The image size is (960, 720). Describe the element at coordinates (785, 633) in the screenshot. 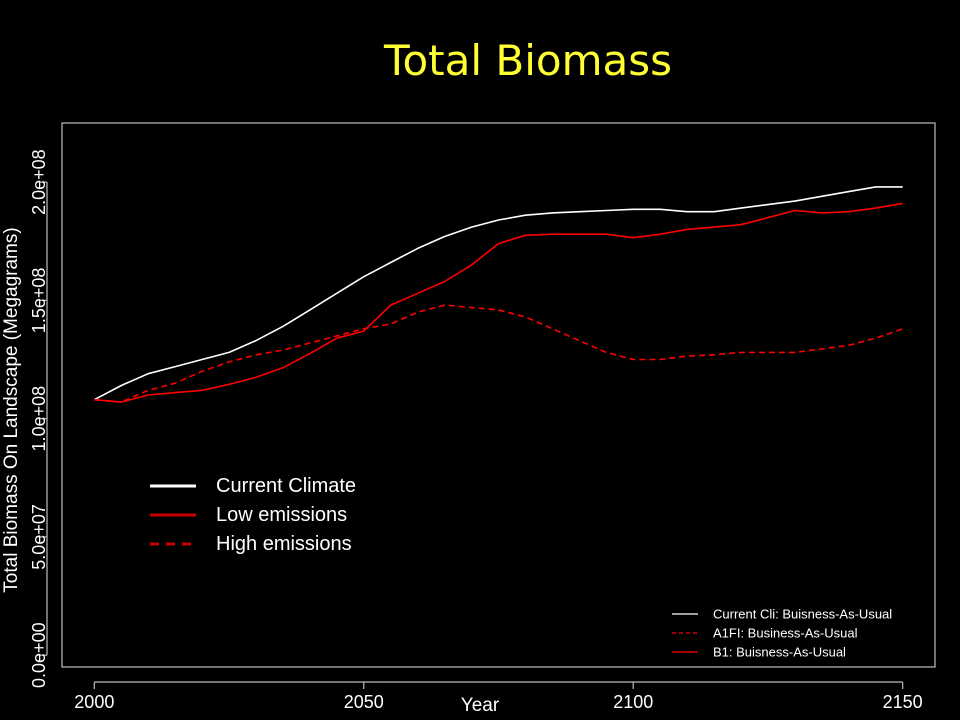

I see `inner-legend-label: A1FI: Business-As-Usual` at that location.